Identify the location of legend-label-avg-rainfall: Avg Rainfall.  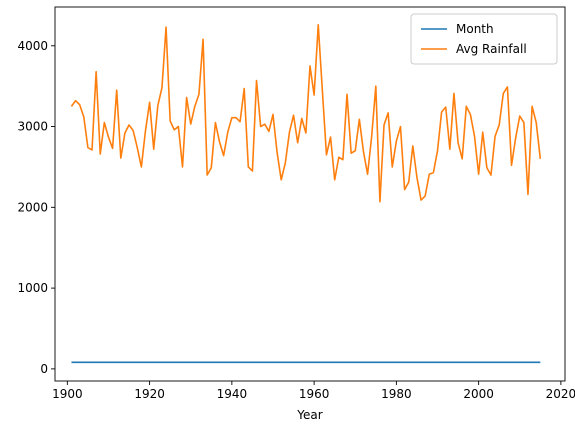
(491, 49).